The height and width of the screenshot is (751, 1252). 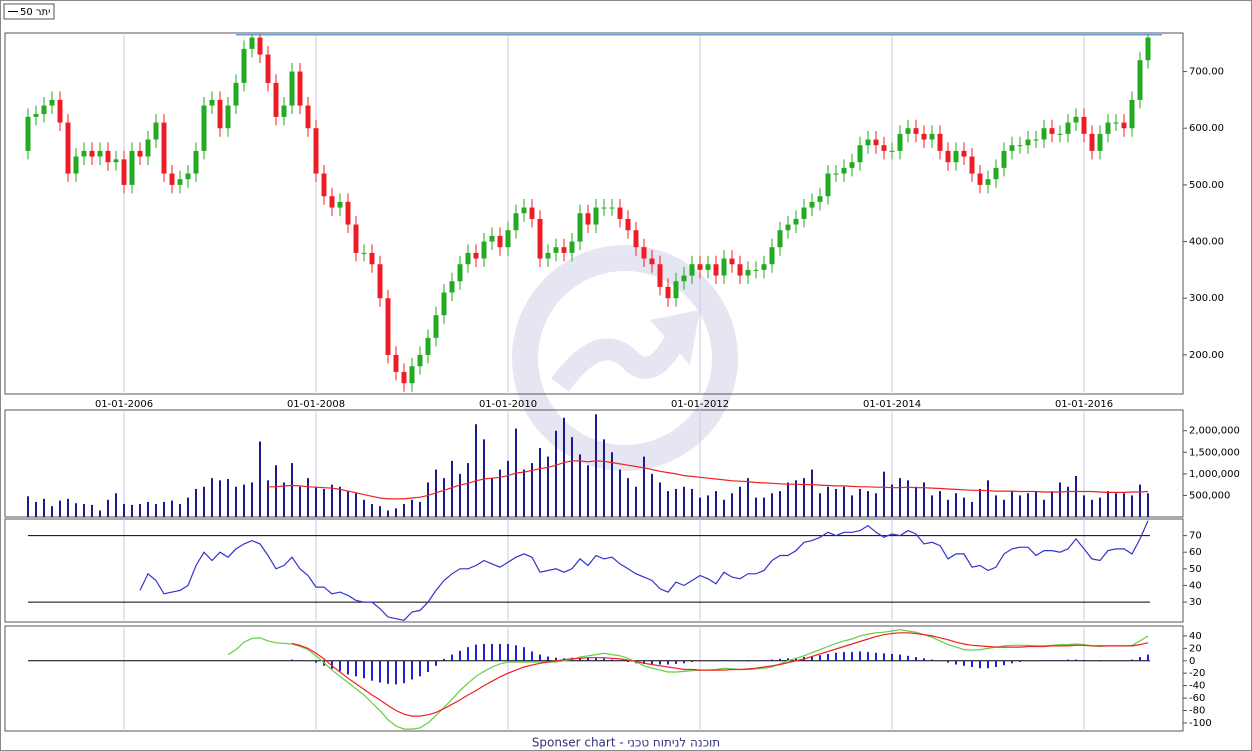 I want to click on y-tick-label: 600.00, so click(x=1206, y=128).